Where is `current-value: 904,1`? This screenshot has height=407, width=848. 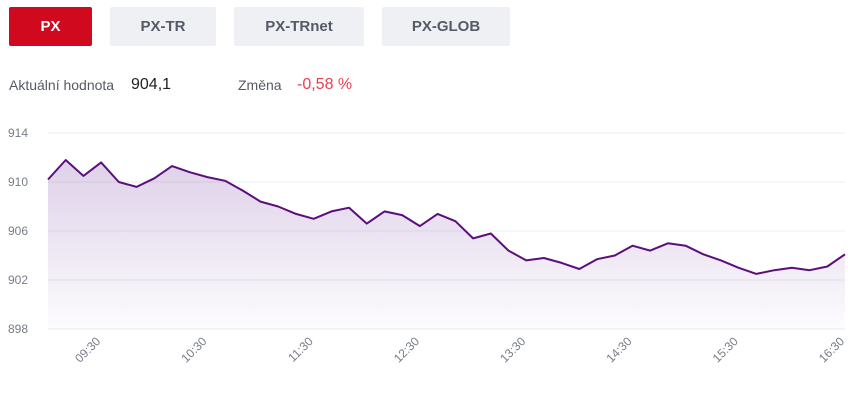 current-value: 904,1 is located at coordinates (151, 84).